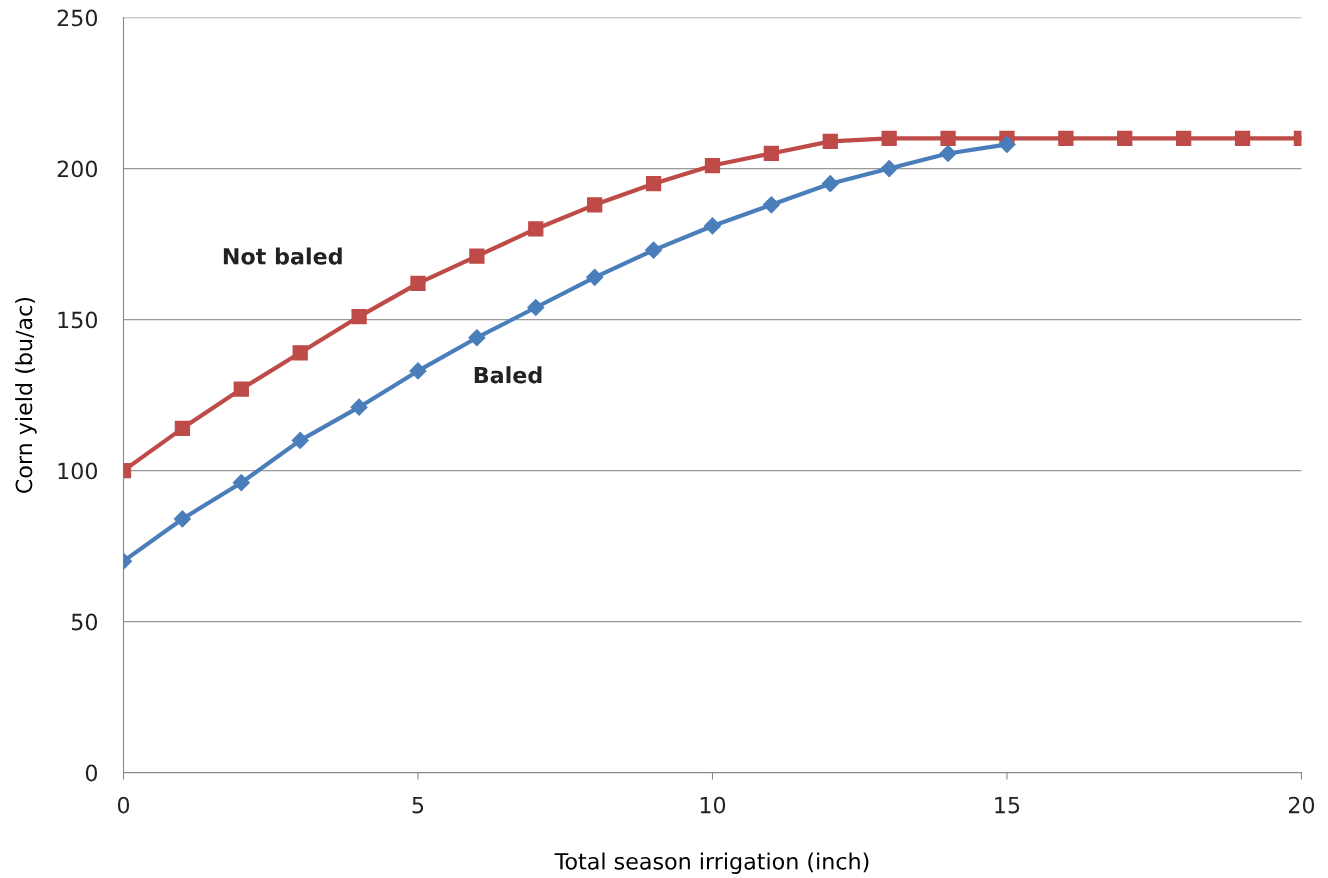 The height and width of the screenshot is (878, 1328). I want to click on text: Not baled, so click(282, 256).